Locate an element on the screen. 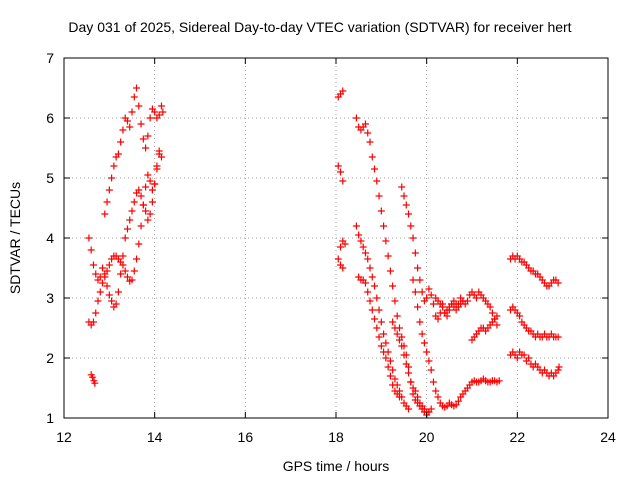  series-trace-e is located at coordinates (340, 94).